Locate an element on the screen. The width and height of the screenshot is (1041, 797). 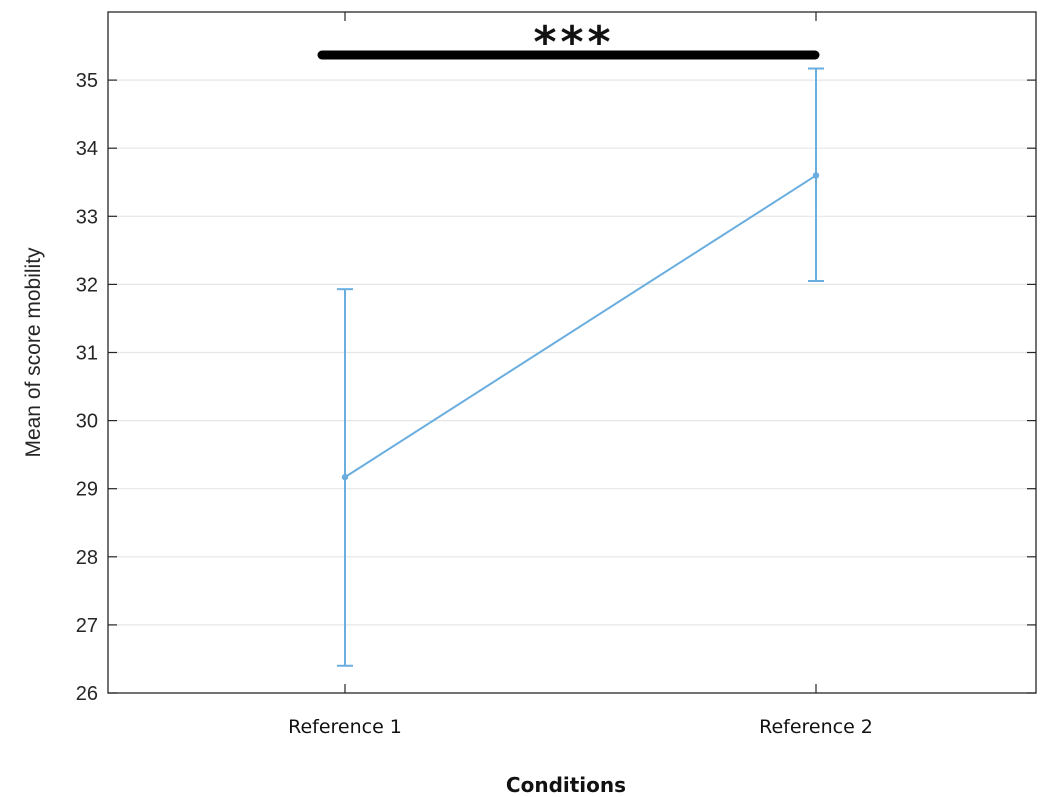
y-tick-label: 33 is located at coordinates (87, 217).